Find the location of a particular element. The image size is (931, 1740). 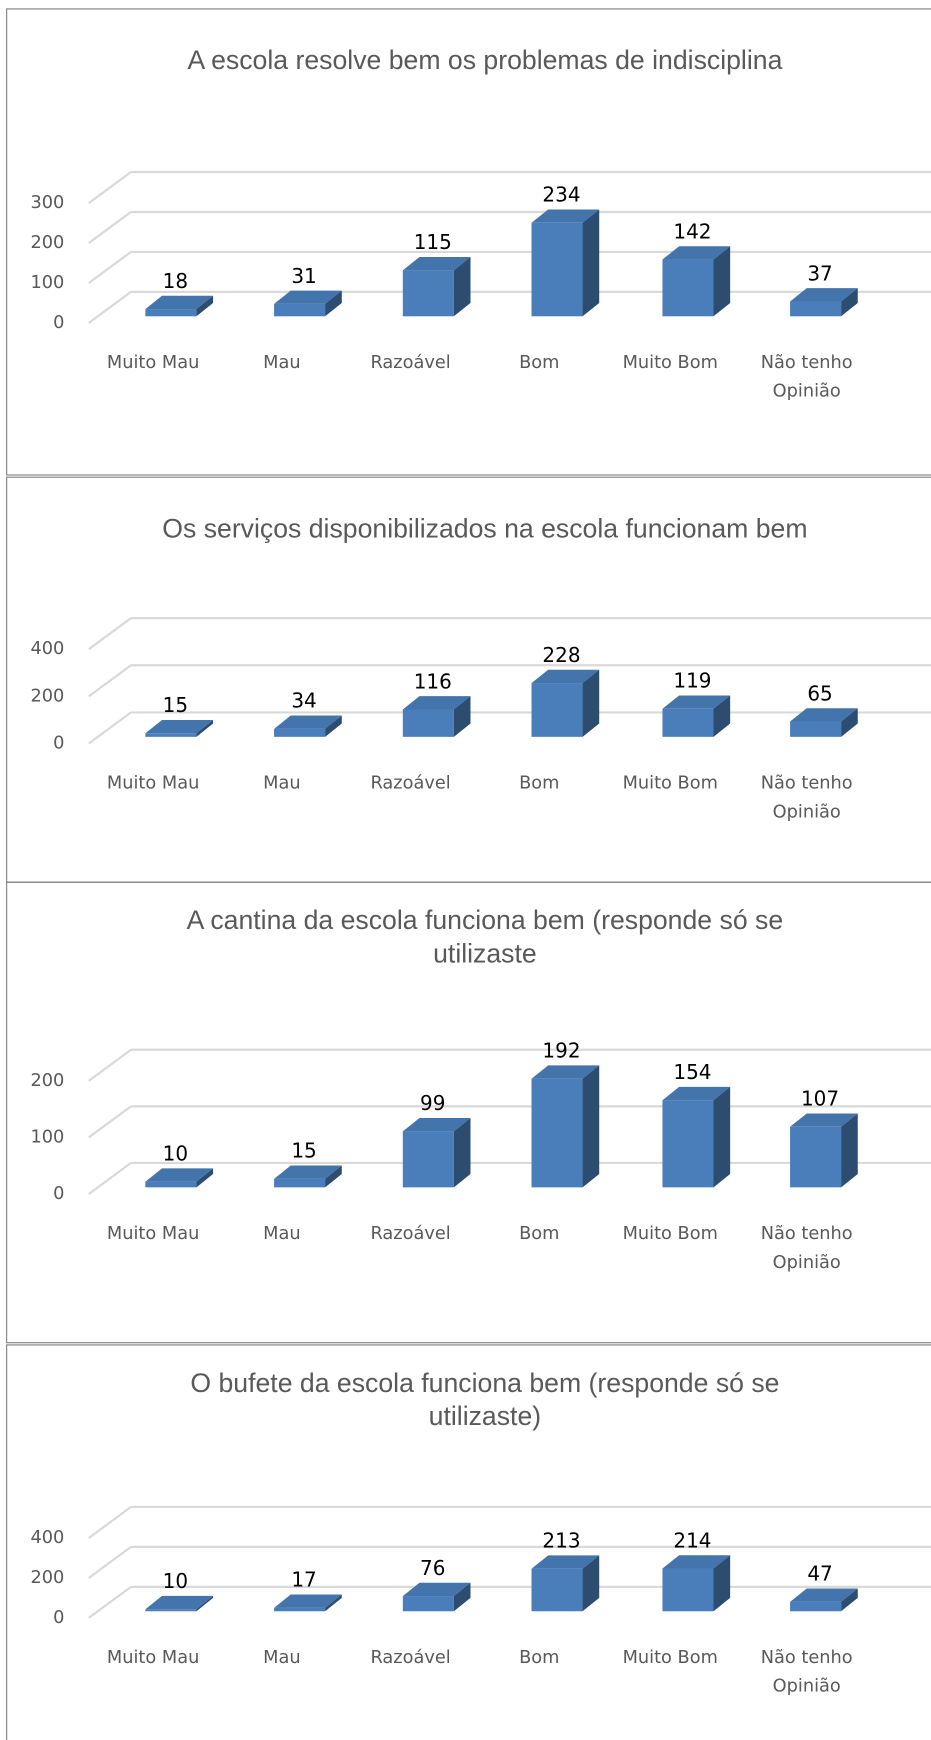

data-label: 76 is located at coordinates (432, 1568).